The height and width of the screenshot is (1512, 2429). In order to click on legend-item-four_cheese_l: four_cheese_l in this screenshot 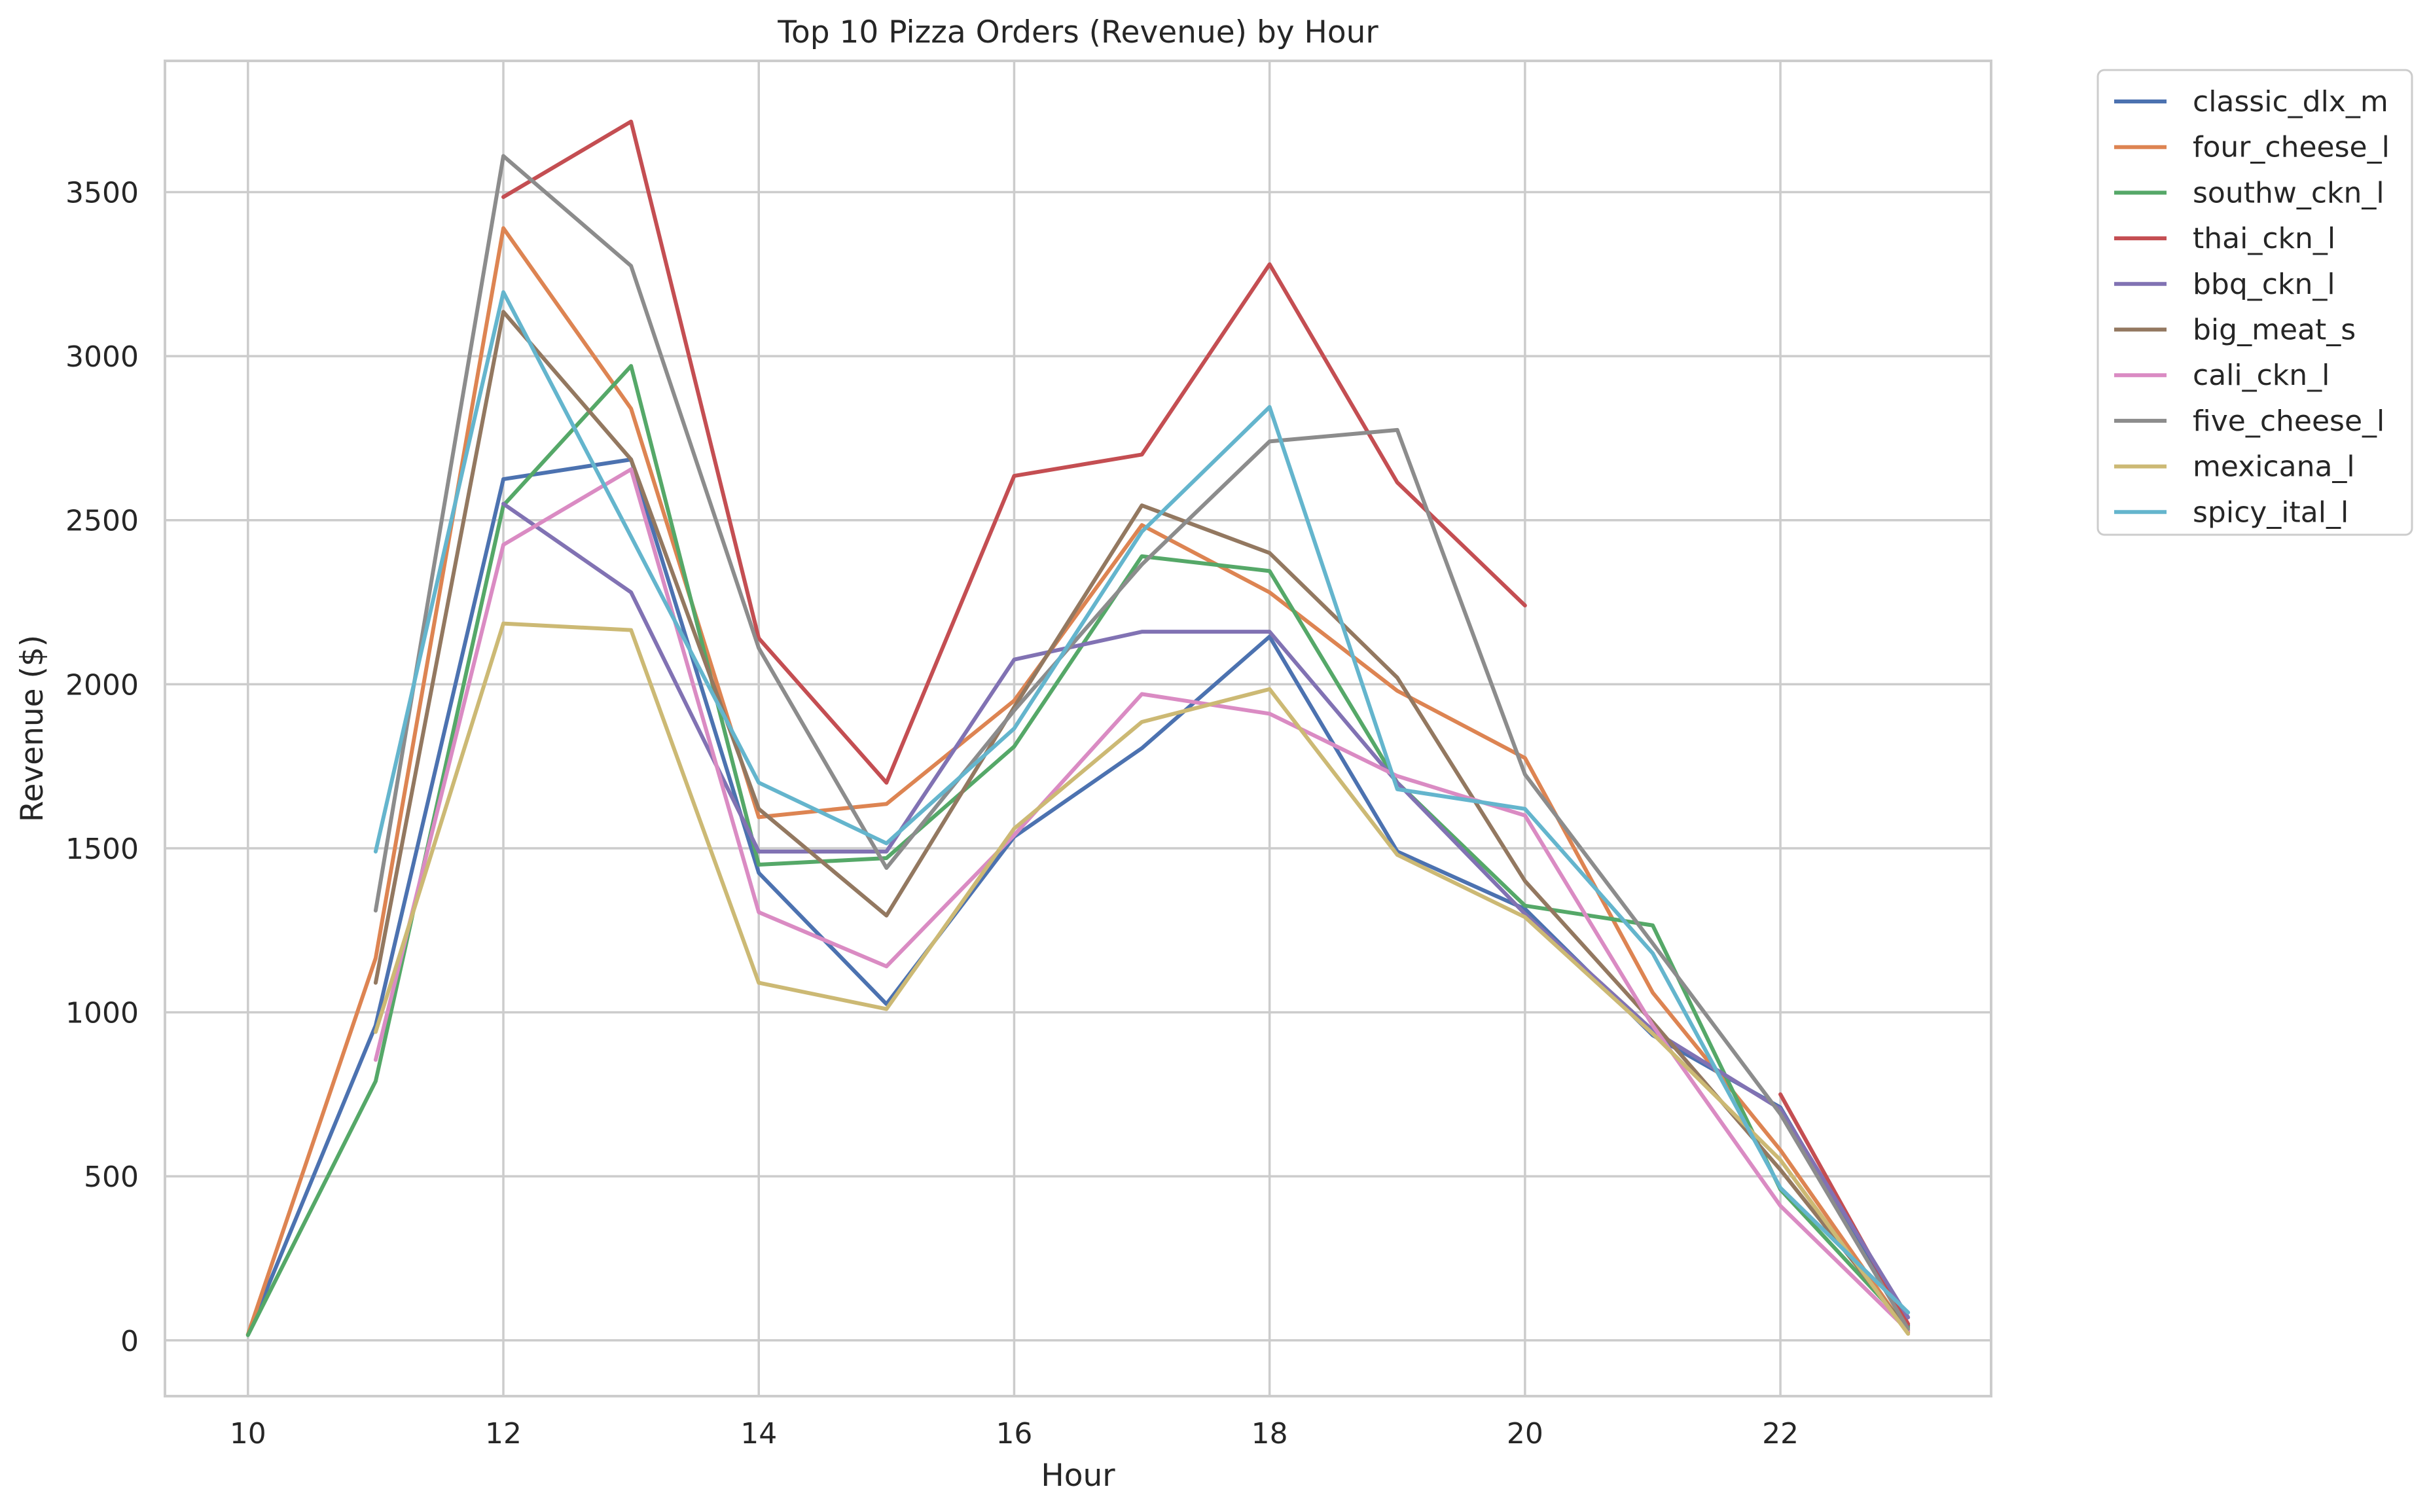, I will do `click(2252, 147)`.